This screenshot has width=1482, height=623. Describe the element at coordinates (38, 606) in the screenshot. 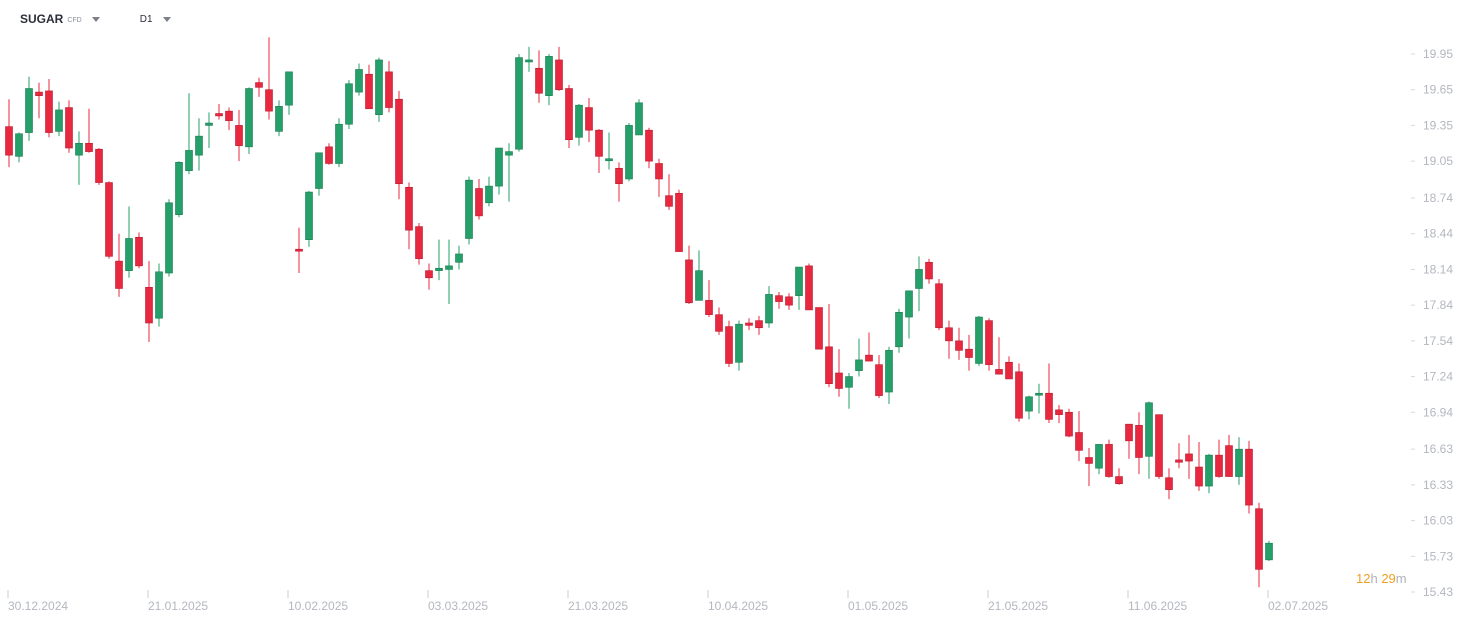

I see `x-axis-tick-label: 30.12.2024` at that location.